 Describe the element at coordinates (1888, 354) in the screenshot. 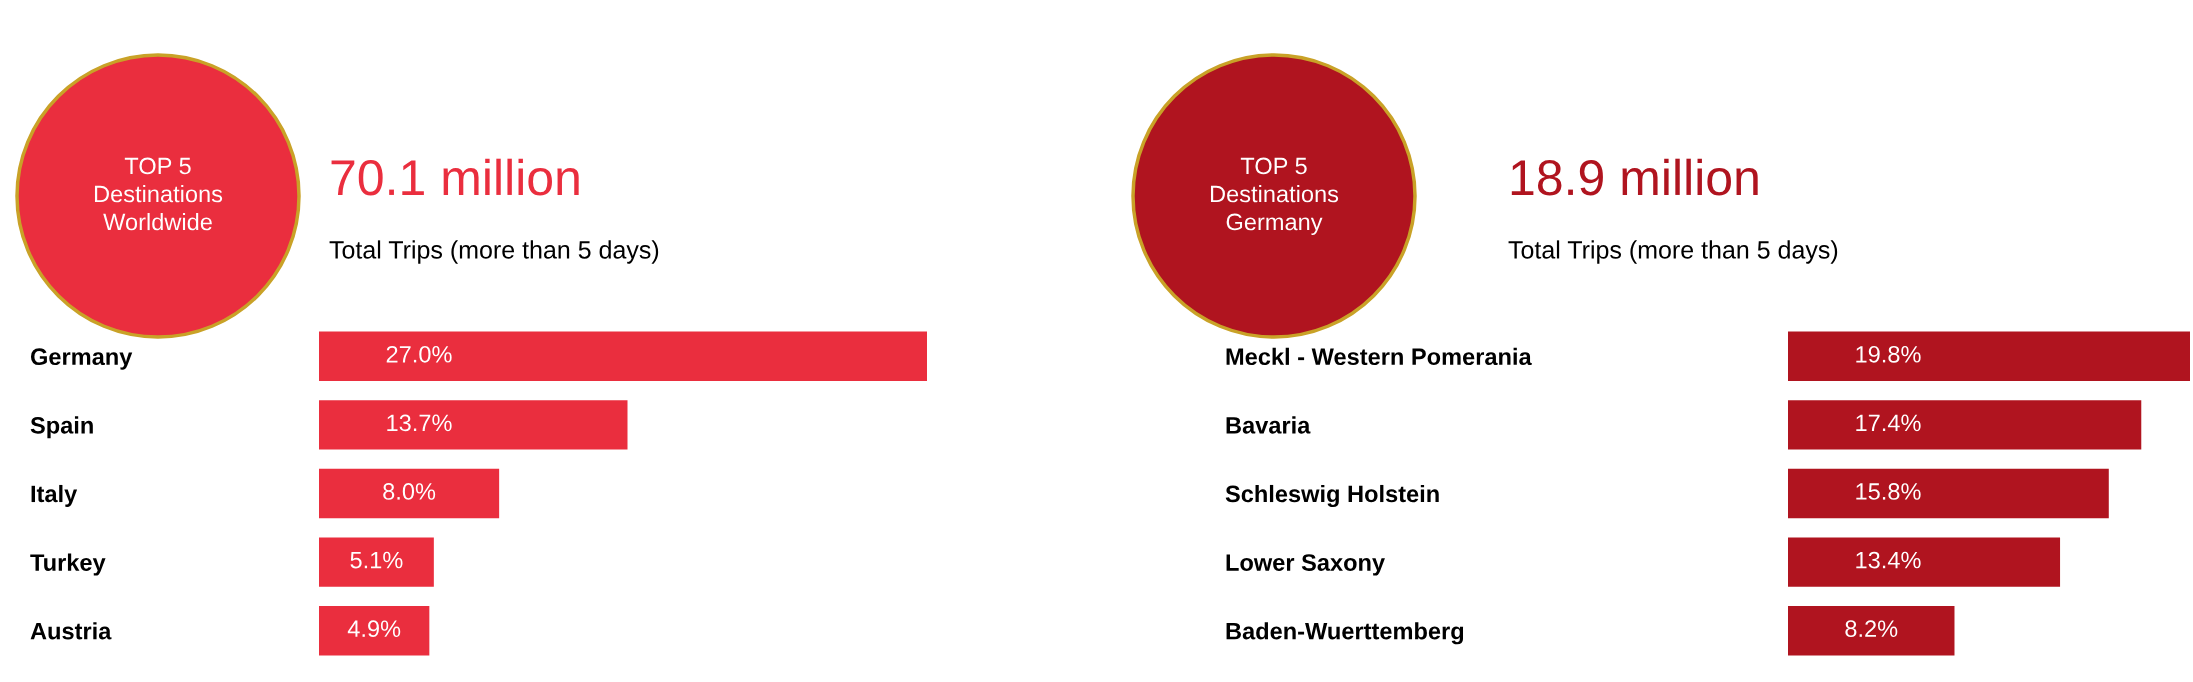

I see `data-label: 19.8%` at that location.